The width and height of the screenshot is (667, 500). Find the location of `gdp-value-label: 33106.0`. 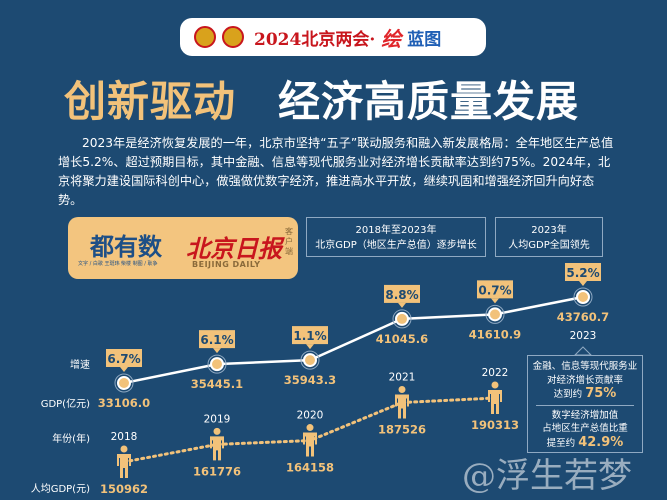

gdp-value-label: 33106.0 is located at coordinates (124, 403).